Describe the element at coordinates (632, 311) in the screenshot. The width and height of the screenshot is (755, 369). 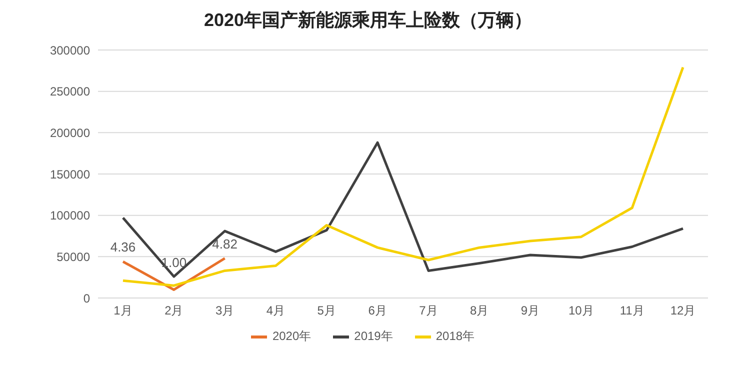
I see `x-tick-label: 11月` at that location.